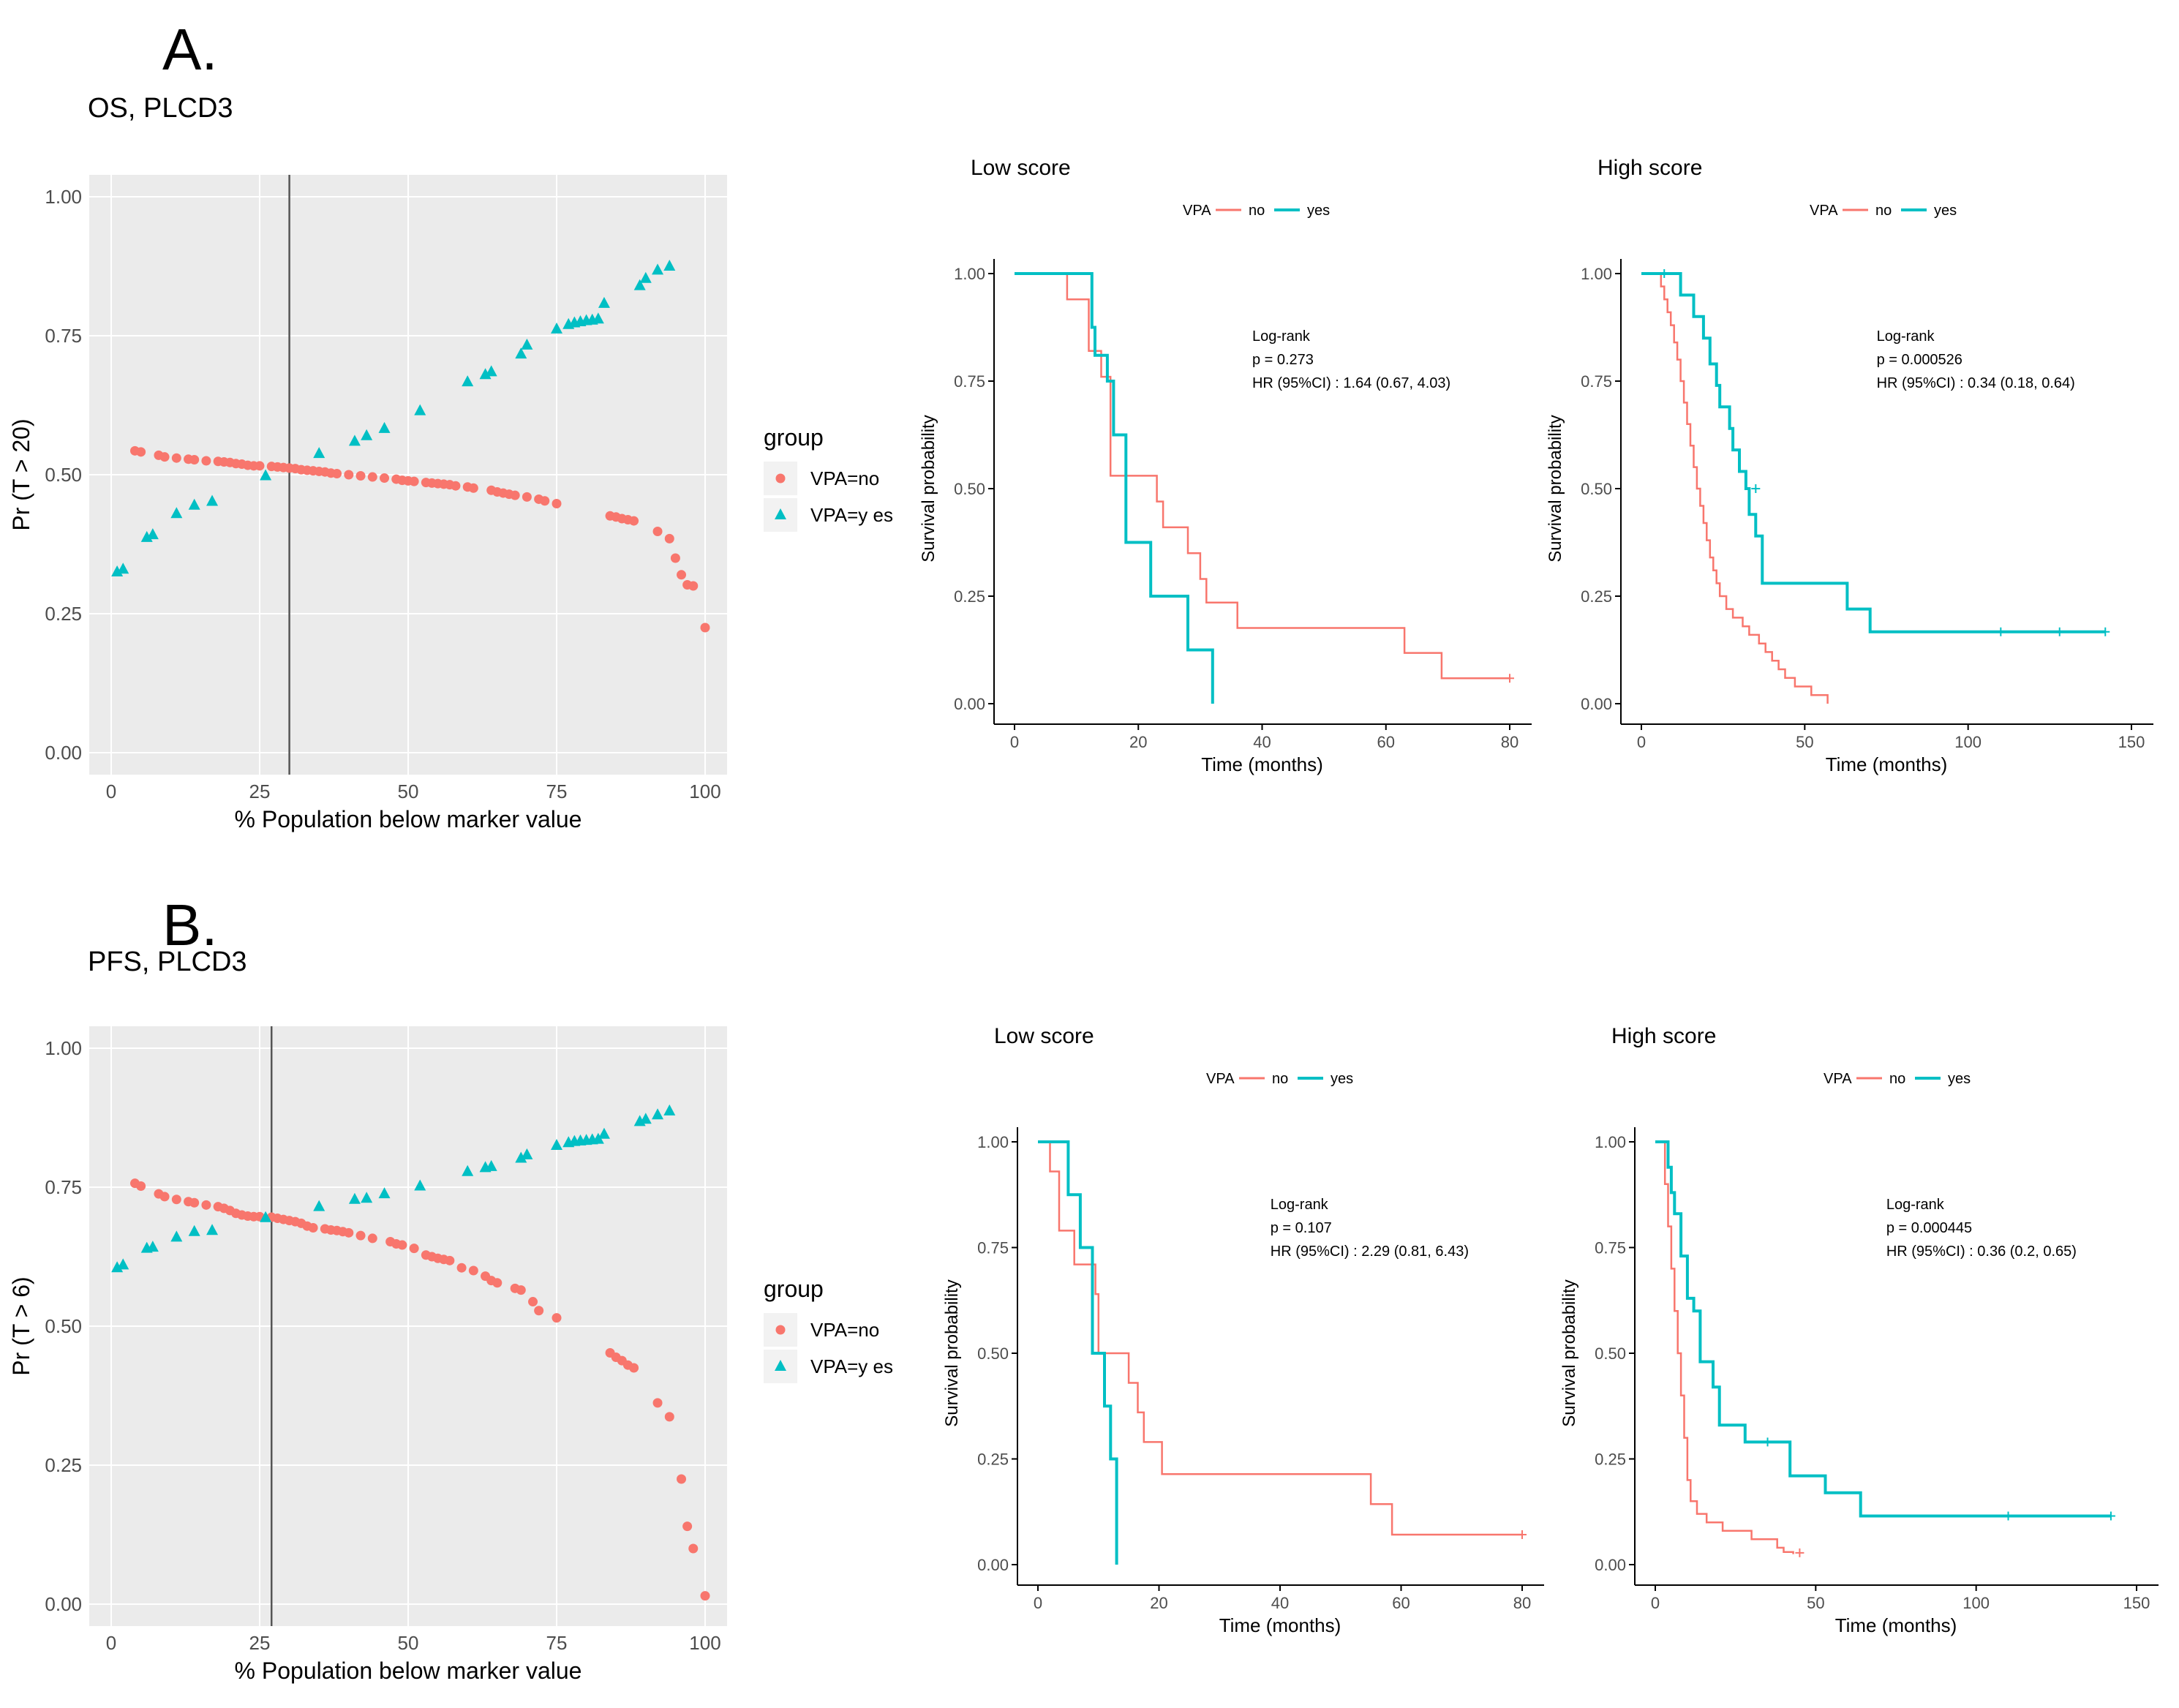  What do you see at coordinates (1650, 168) in the screenshot?
I see `km-title: High score` at bounding box center [1650, 168].